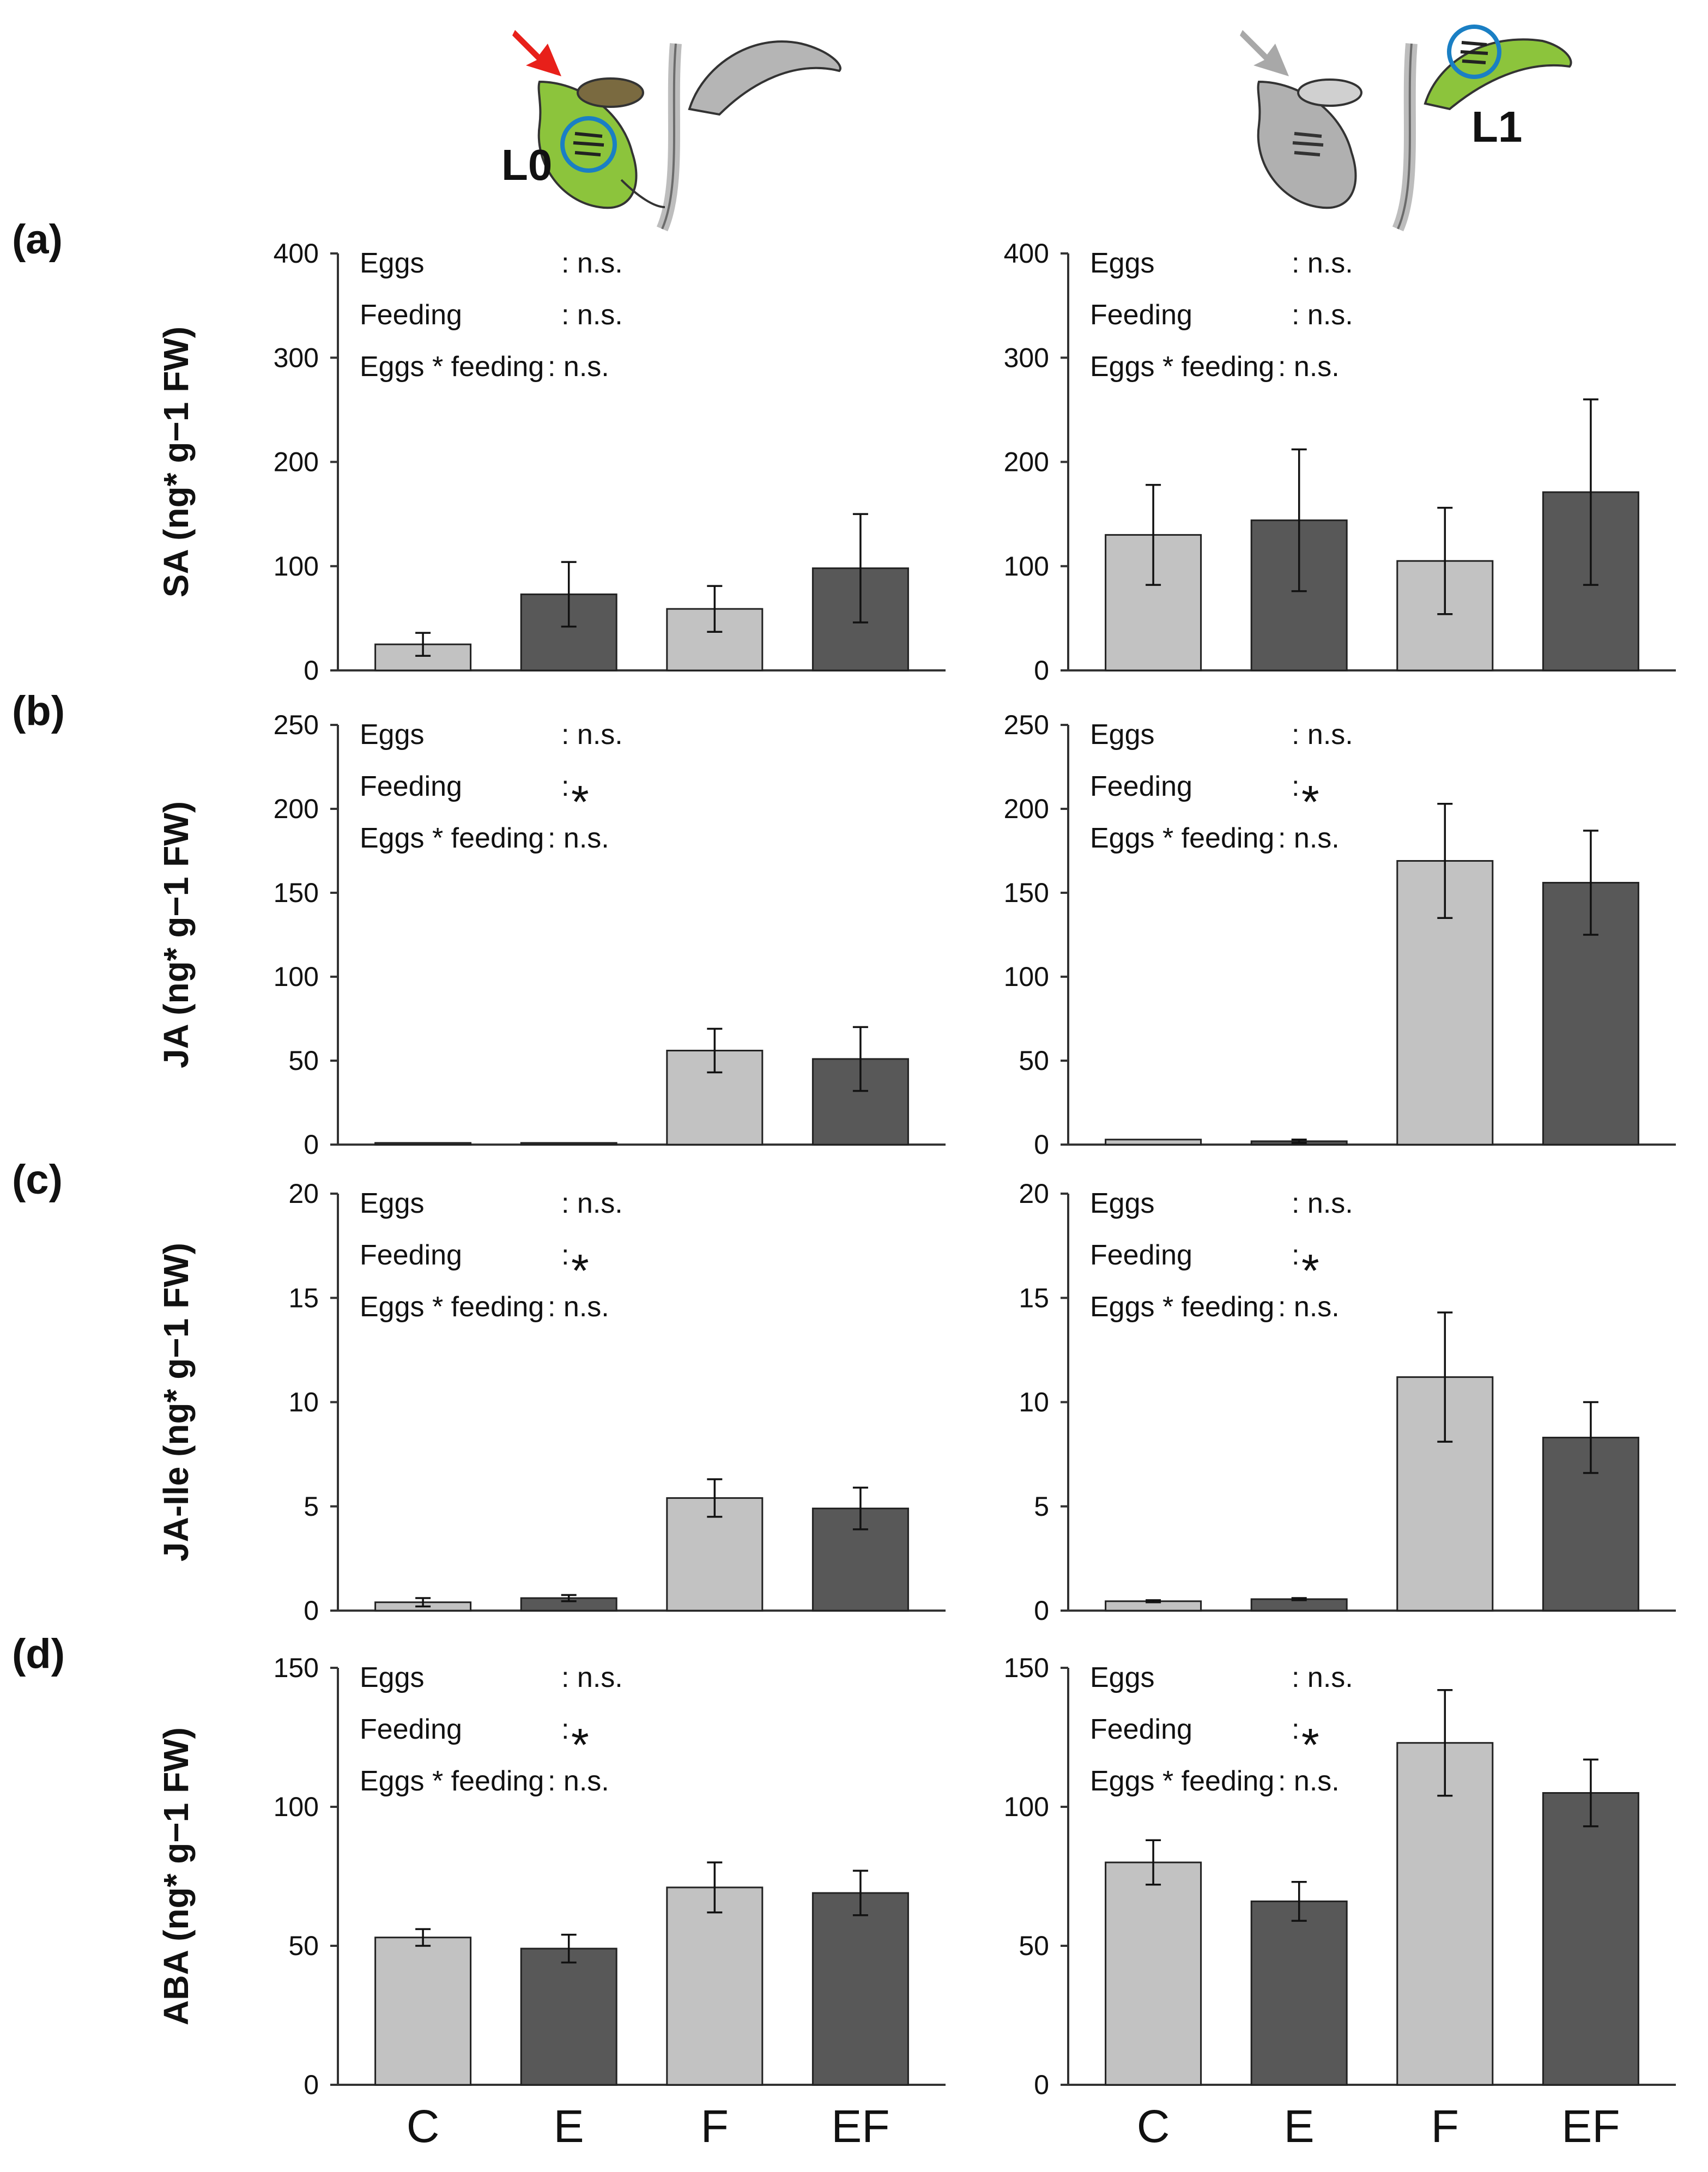  Describe the element at coordinates (1445, 1914) in the screenshot. I see `bar-F` at that location.